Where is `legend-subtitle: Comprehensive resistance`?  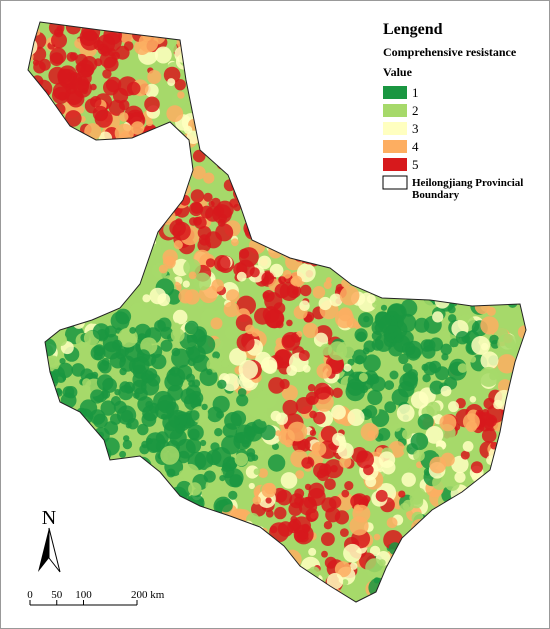
legend-subtitle: Comprehensive resistance is located at coordinates (450, 52).